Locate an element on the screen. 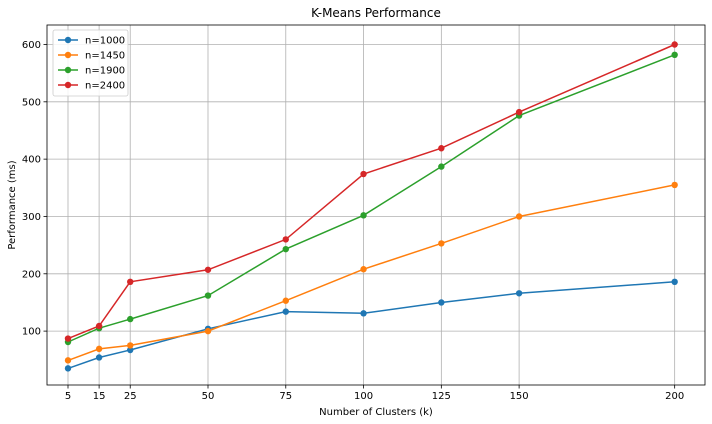  y-axis-label: Performance (ms) is located at coordinates (12, 204).